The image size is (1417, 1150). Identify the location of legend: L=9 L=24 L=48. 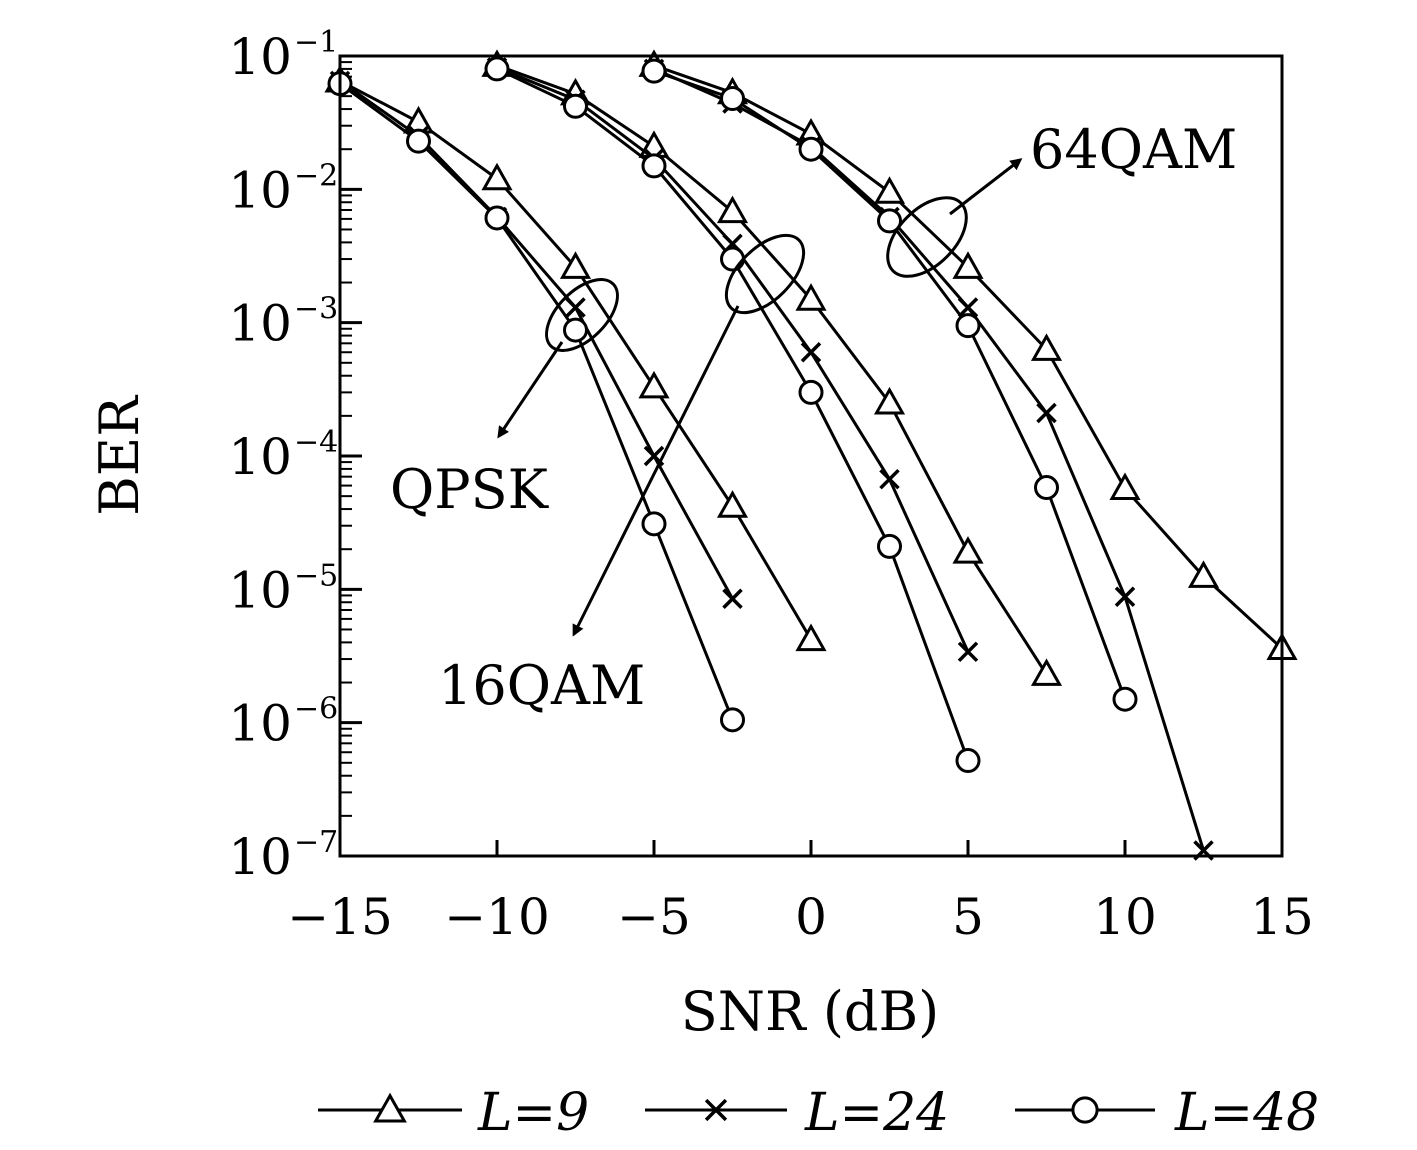
(818, 1113).